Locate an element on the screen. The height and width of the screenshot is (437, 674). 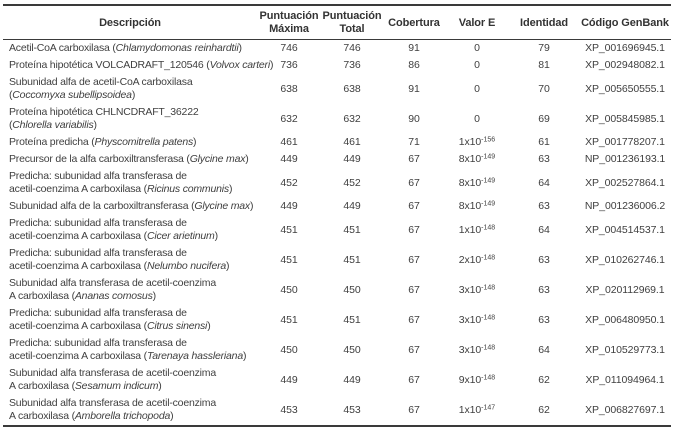
genbank-cell: XP_010529773.1 is located at coordinates (625, 349).